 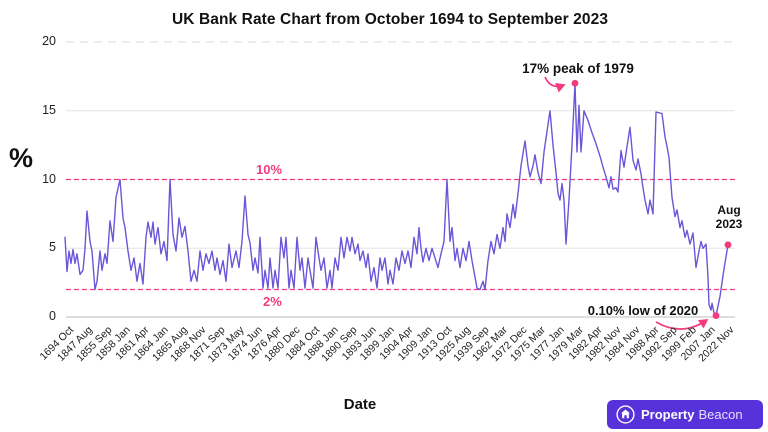 I want to click on y-tick-label: 5, so click(x=52, y=247).